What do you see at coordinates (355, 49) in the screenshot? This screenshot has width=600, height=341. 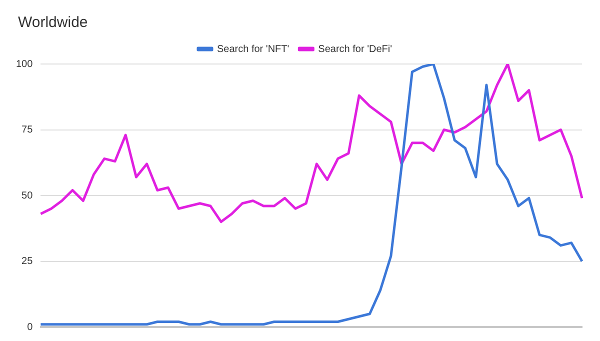 I see `legend-label: Search for 'DeFi'` at bounding box center [355, 49].